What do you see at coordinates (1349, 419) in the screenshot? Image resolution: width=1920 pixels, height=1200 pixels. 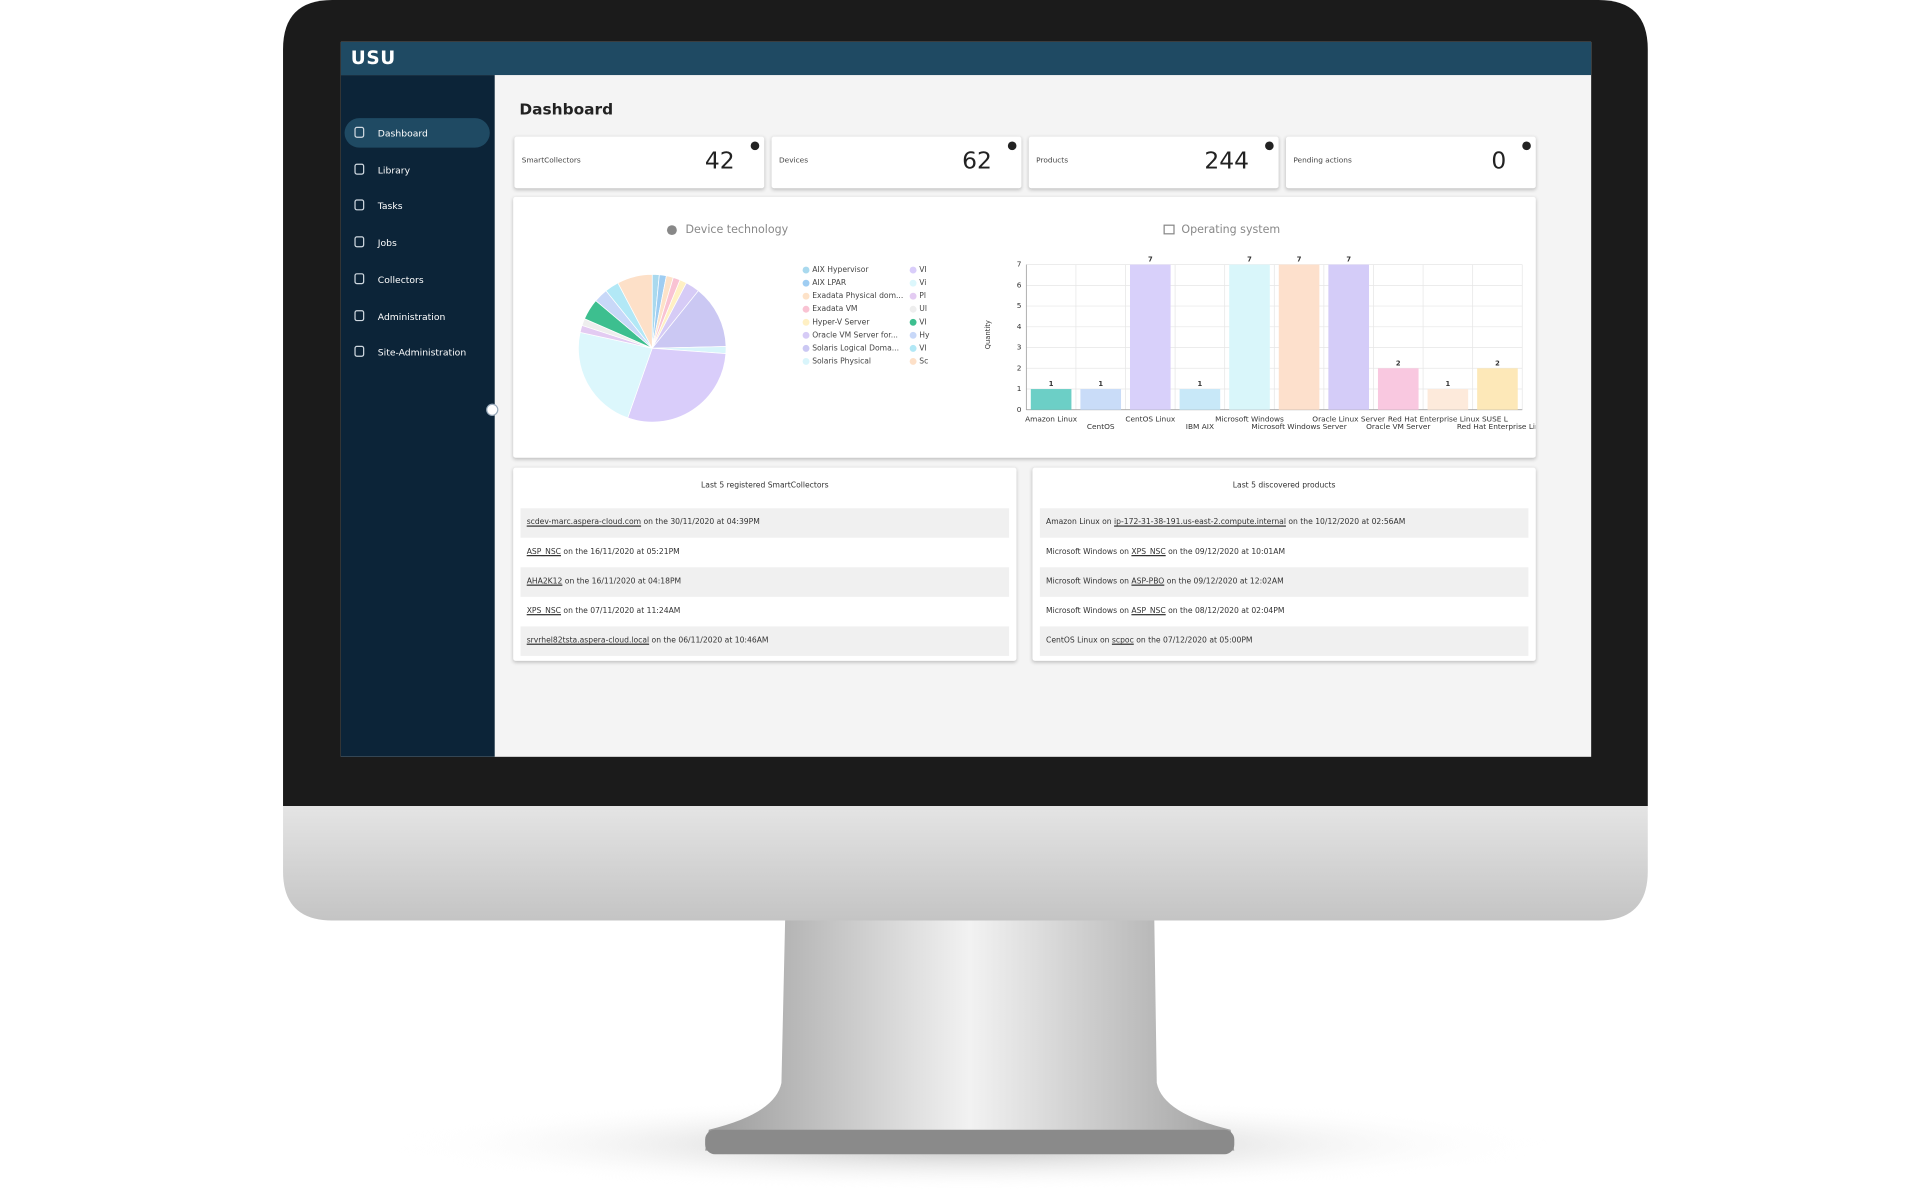 I see `x-tick-label: Oracle Linux Server` at bounding box center [1349, 419].